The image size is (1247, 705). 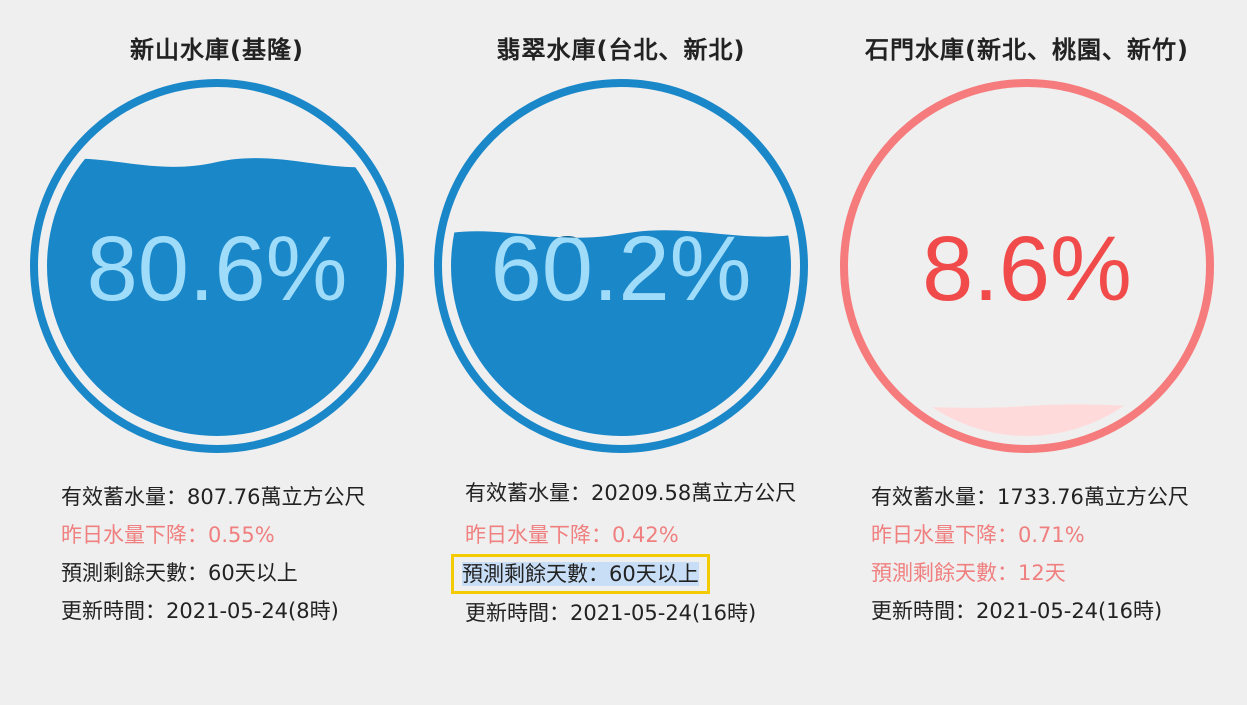 I want to click on change-line: 昨日水量下降：0.55%, so click(x=168, y=535).